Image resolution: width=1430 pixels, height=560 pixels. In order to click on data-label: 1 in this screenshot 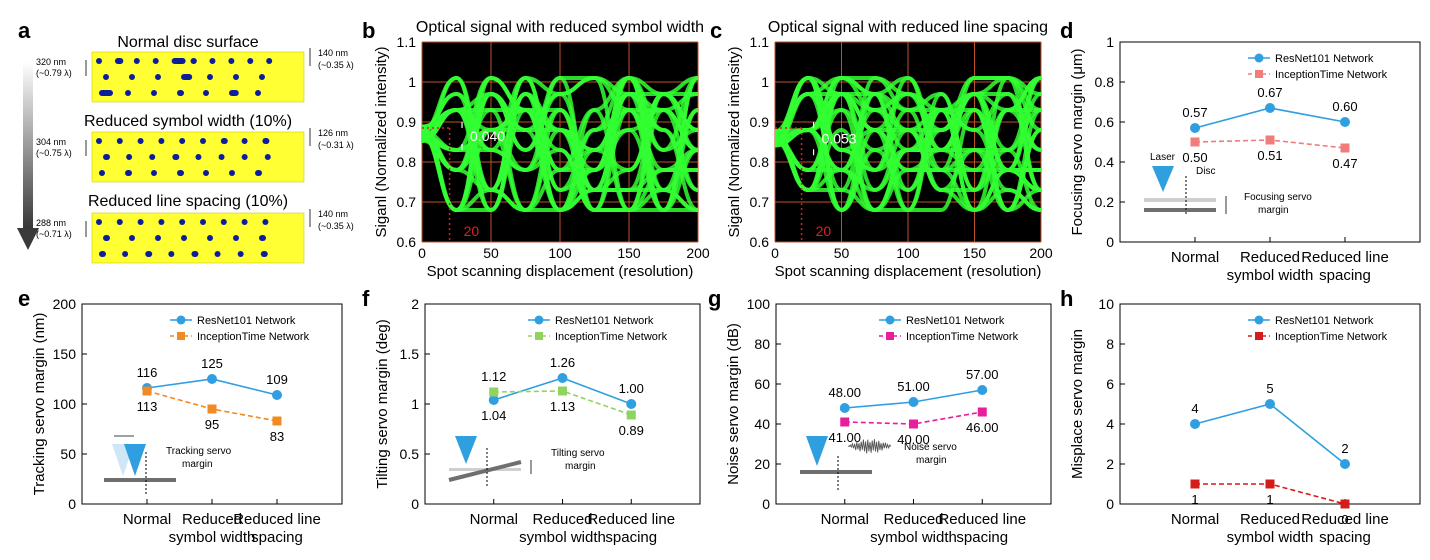, I will do `click(1269, 499)`.